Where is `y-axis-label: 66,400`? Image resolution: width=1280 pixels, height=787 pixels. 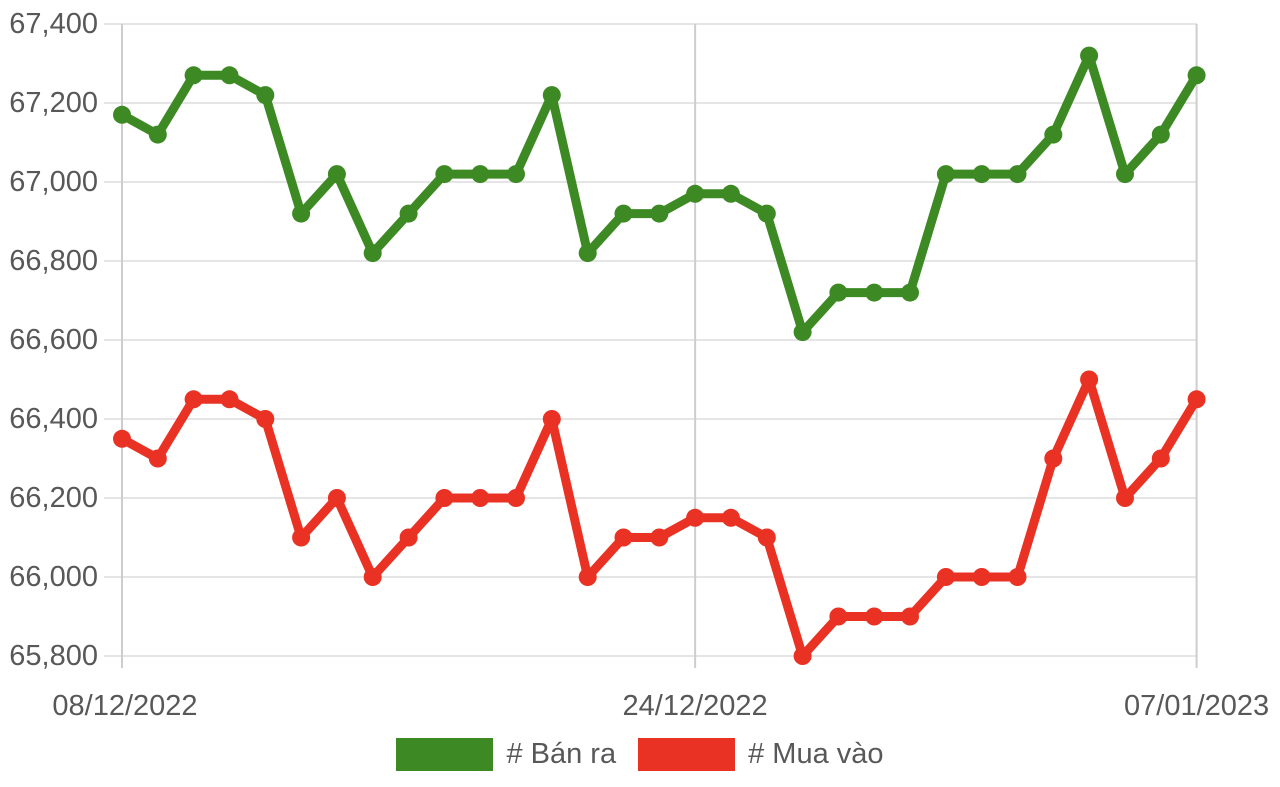 y-axis-label: 66,400 is located at coordinates (53, 419).